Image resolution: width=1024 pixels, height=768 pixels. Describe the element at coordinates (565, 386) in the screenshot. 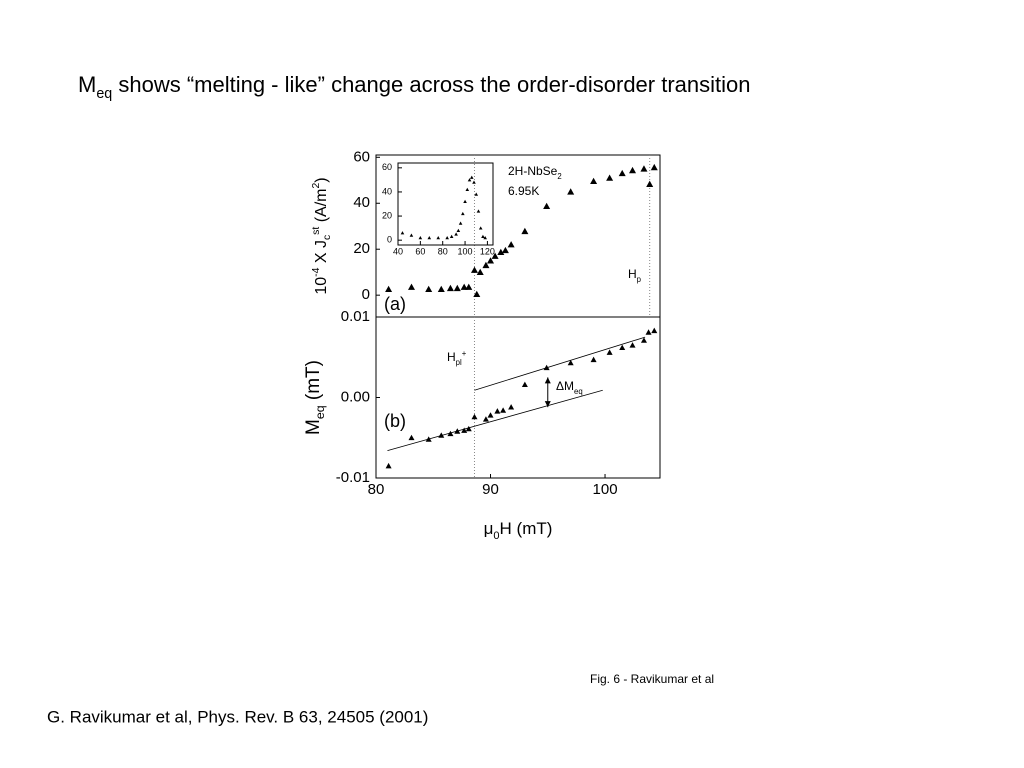

I see `text-part: ΔM` at that location.